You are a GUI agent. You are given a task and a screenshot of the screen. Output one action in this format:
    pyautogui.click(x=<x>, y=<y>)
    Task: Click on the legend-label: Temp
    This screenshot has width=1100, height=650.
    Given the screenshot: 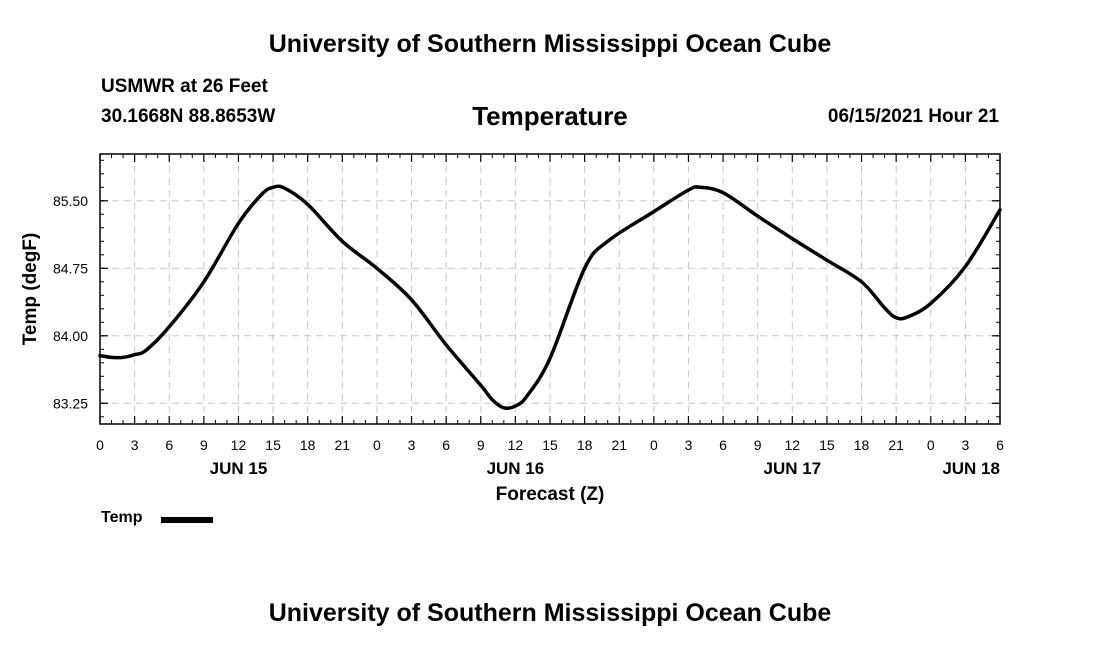 What is the action you would take?
    pyautogui.click(x=122, y=517)
    